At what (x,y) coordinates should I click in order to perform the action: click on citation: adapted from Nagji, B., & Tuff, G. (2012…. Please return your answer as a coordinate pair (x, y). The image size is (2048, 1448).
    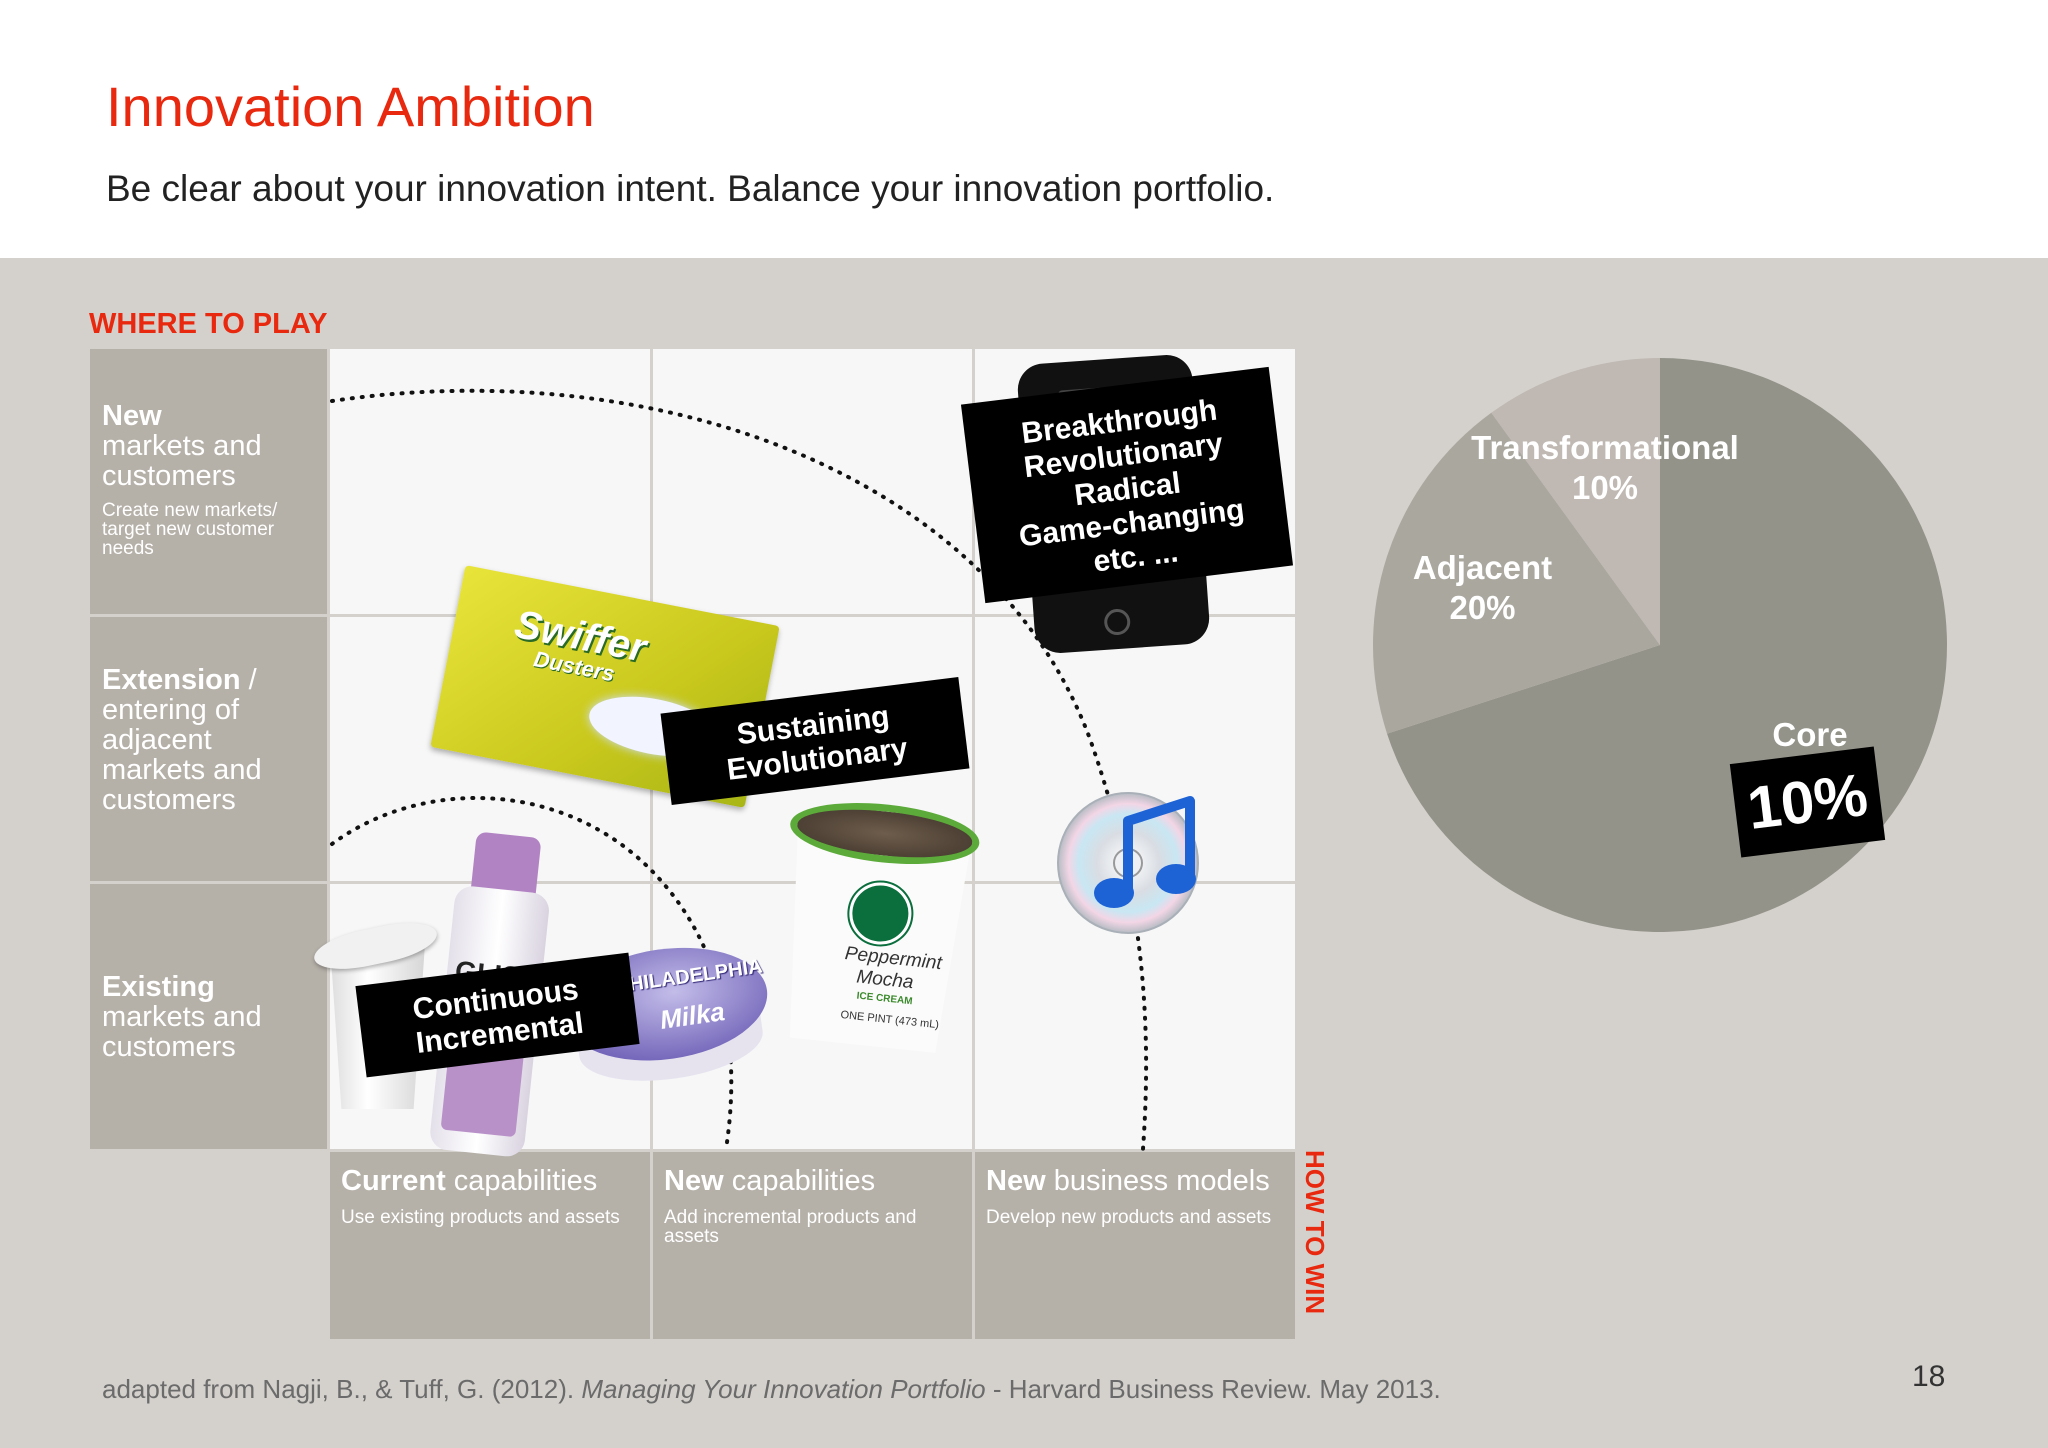
    Looking at the image, I should click on (771, 1389).